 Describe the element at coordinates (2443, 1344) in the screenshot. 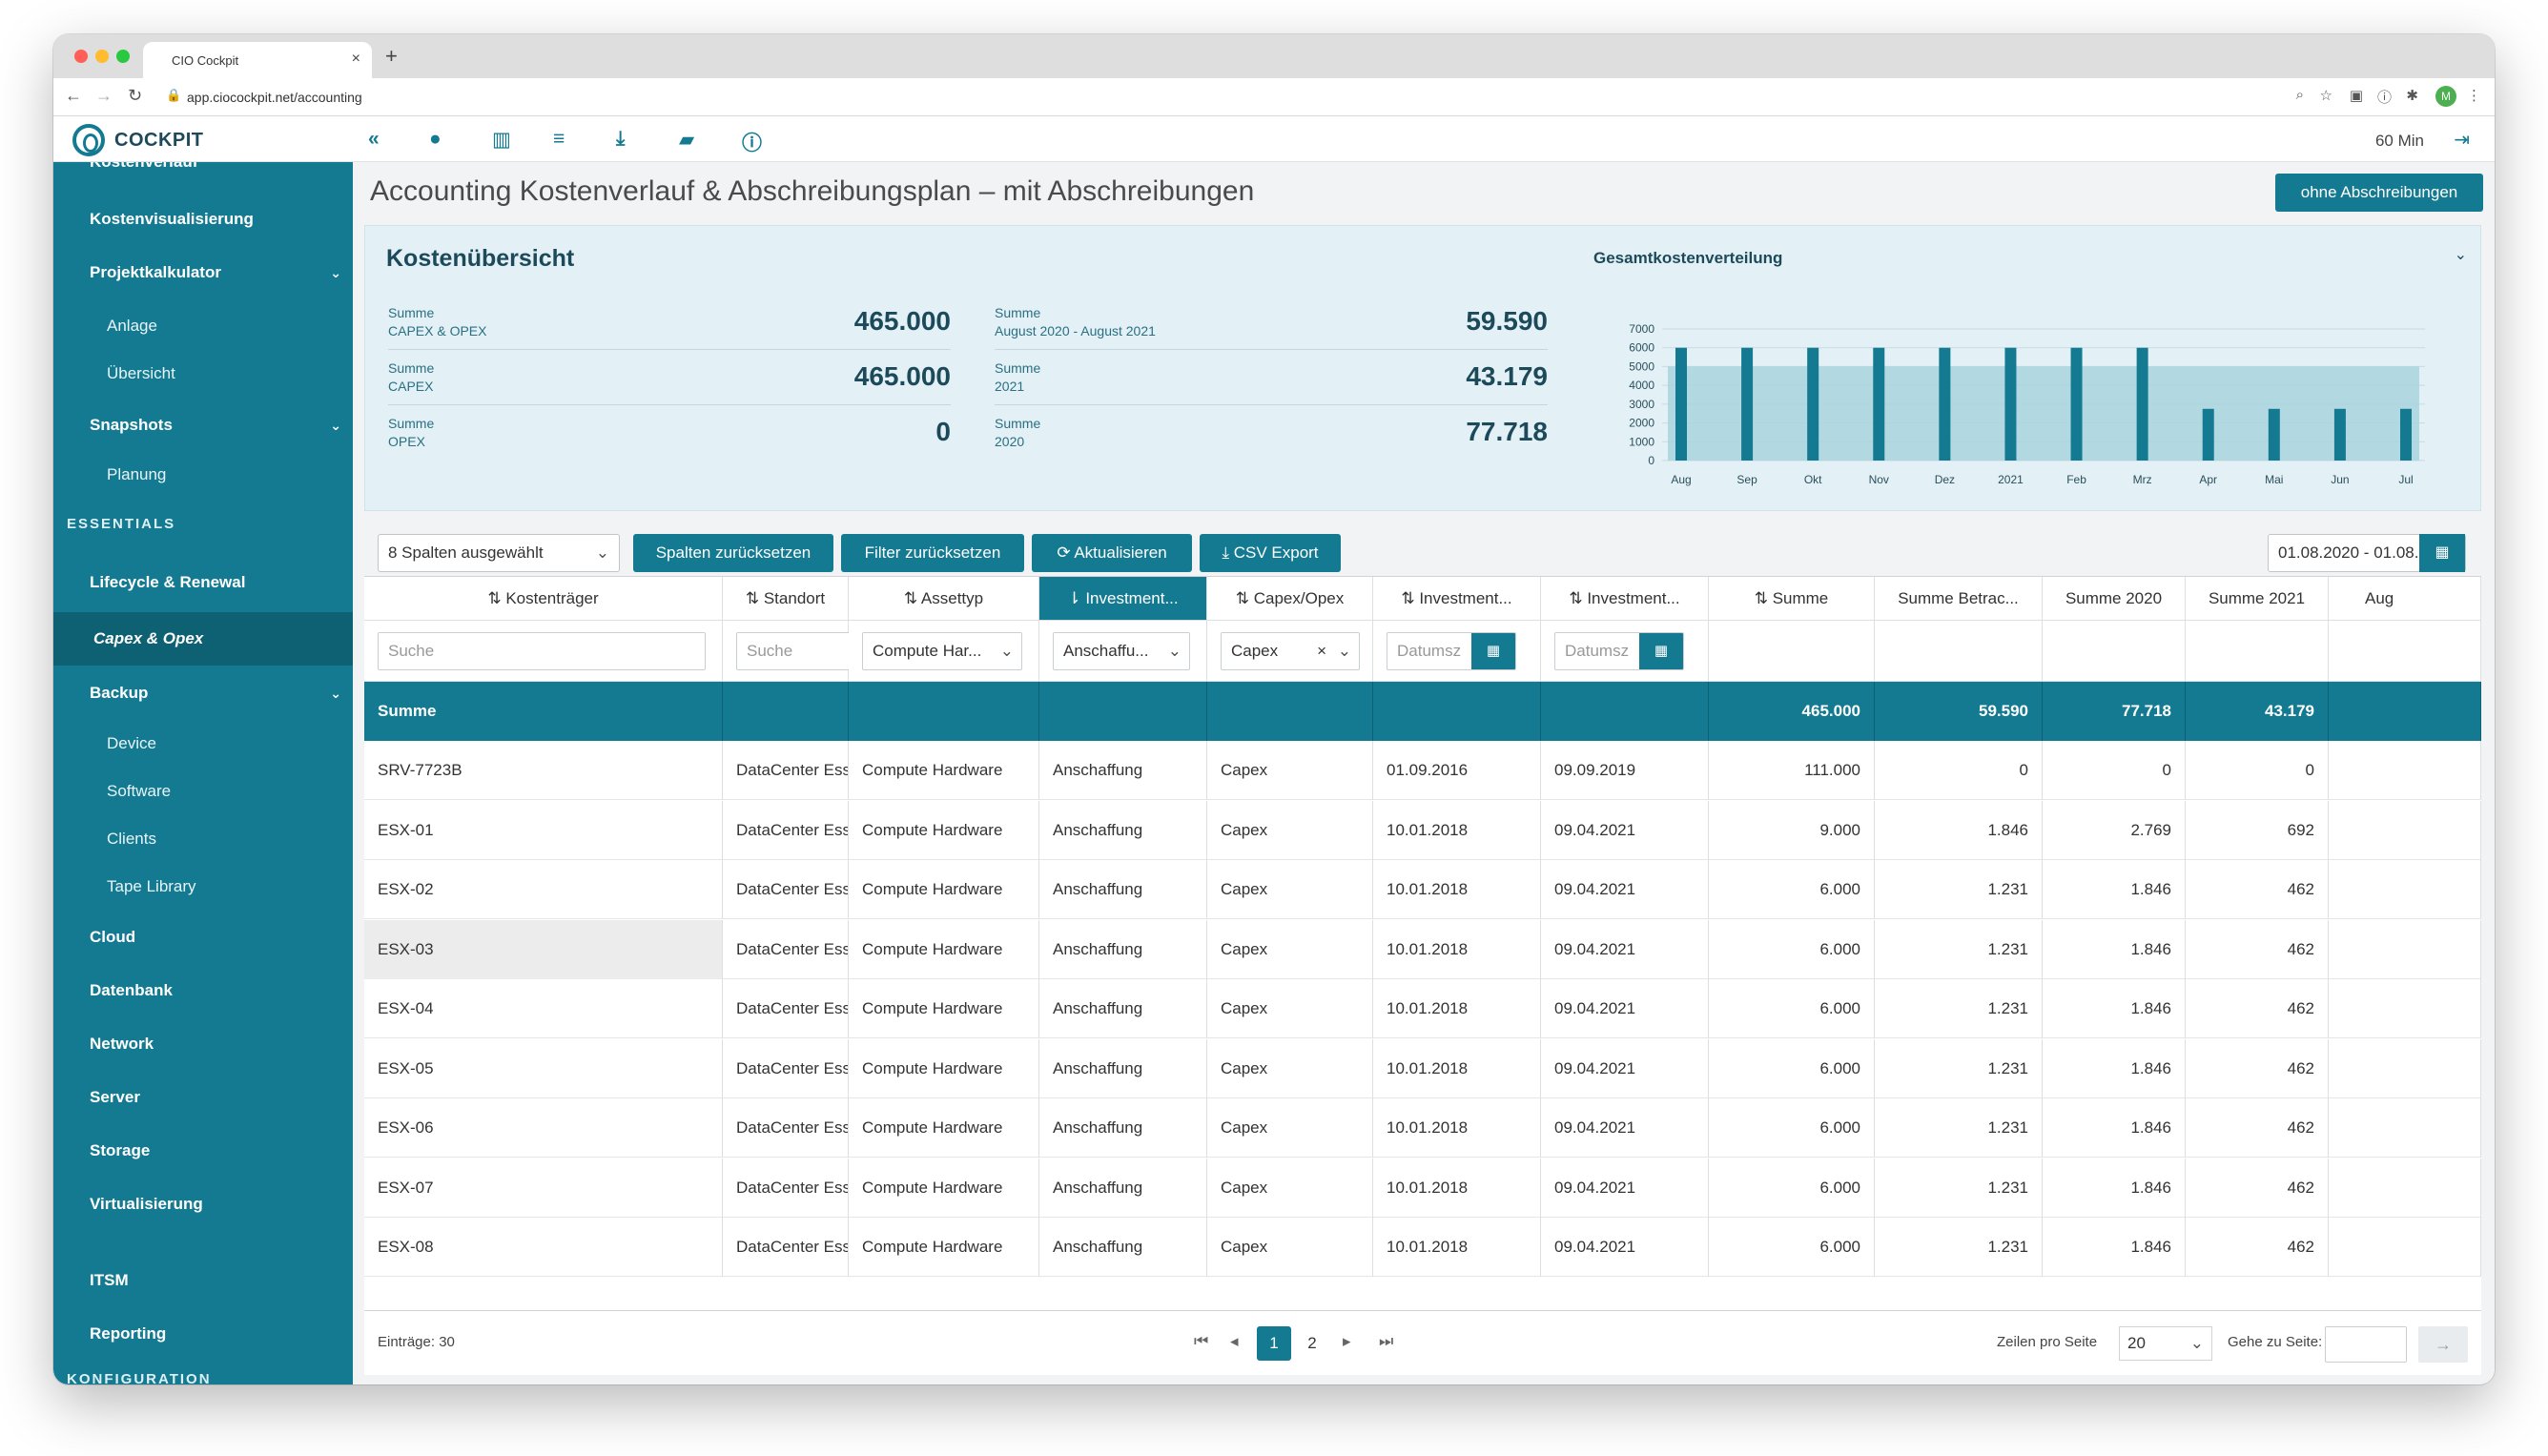

I see `goto-page-button: →` at that location.